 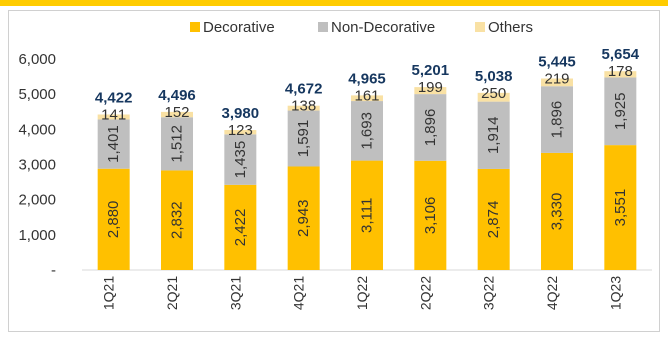 I want to click on x-tick-label: 4Q22, so click(x=552, y=293).